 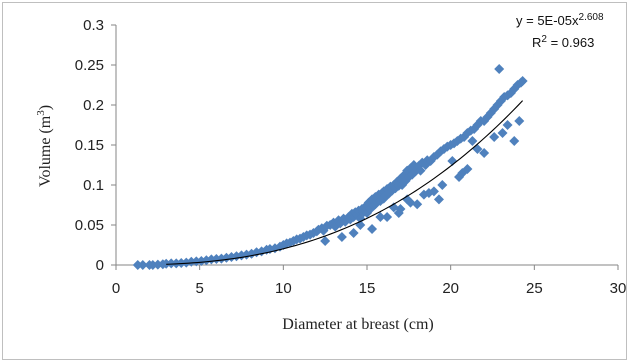 What do you see at coordinates (199, 288) in the screenshot?
I see `x-tick-label: 5` at bounding box center [199, 288].